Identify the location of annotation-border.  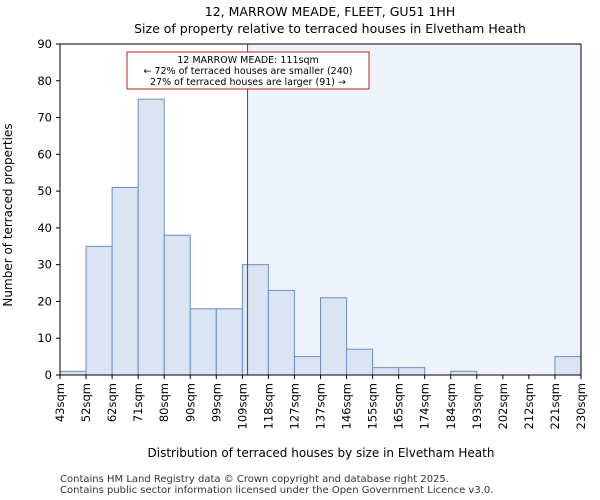
(248, 70).